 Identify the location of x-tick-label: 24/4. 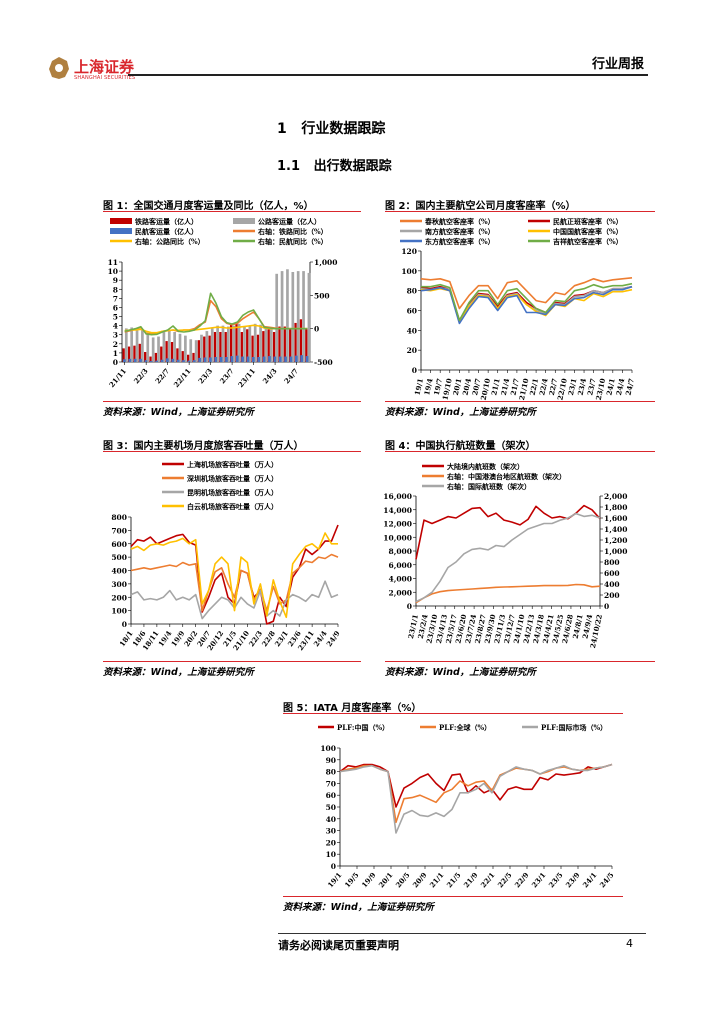
(620, 386).